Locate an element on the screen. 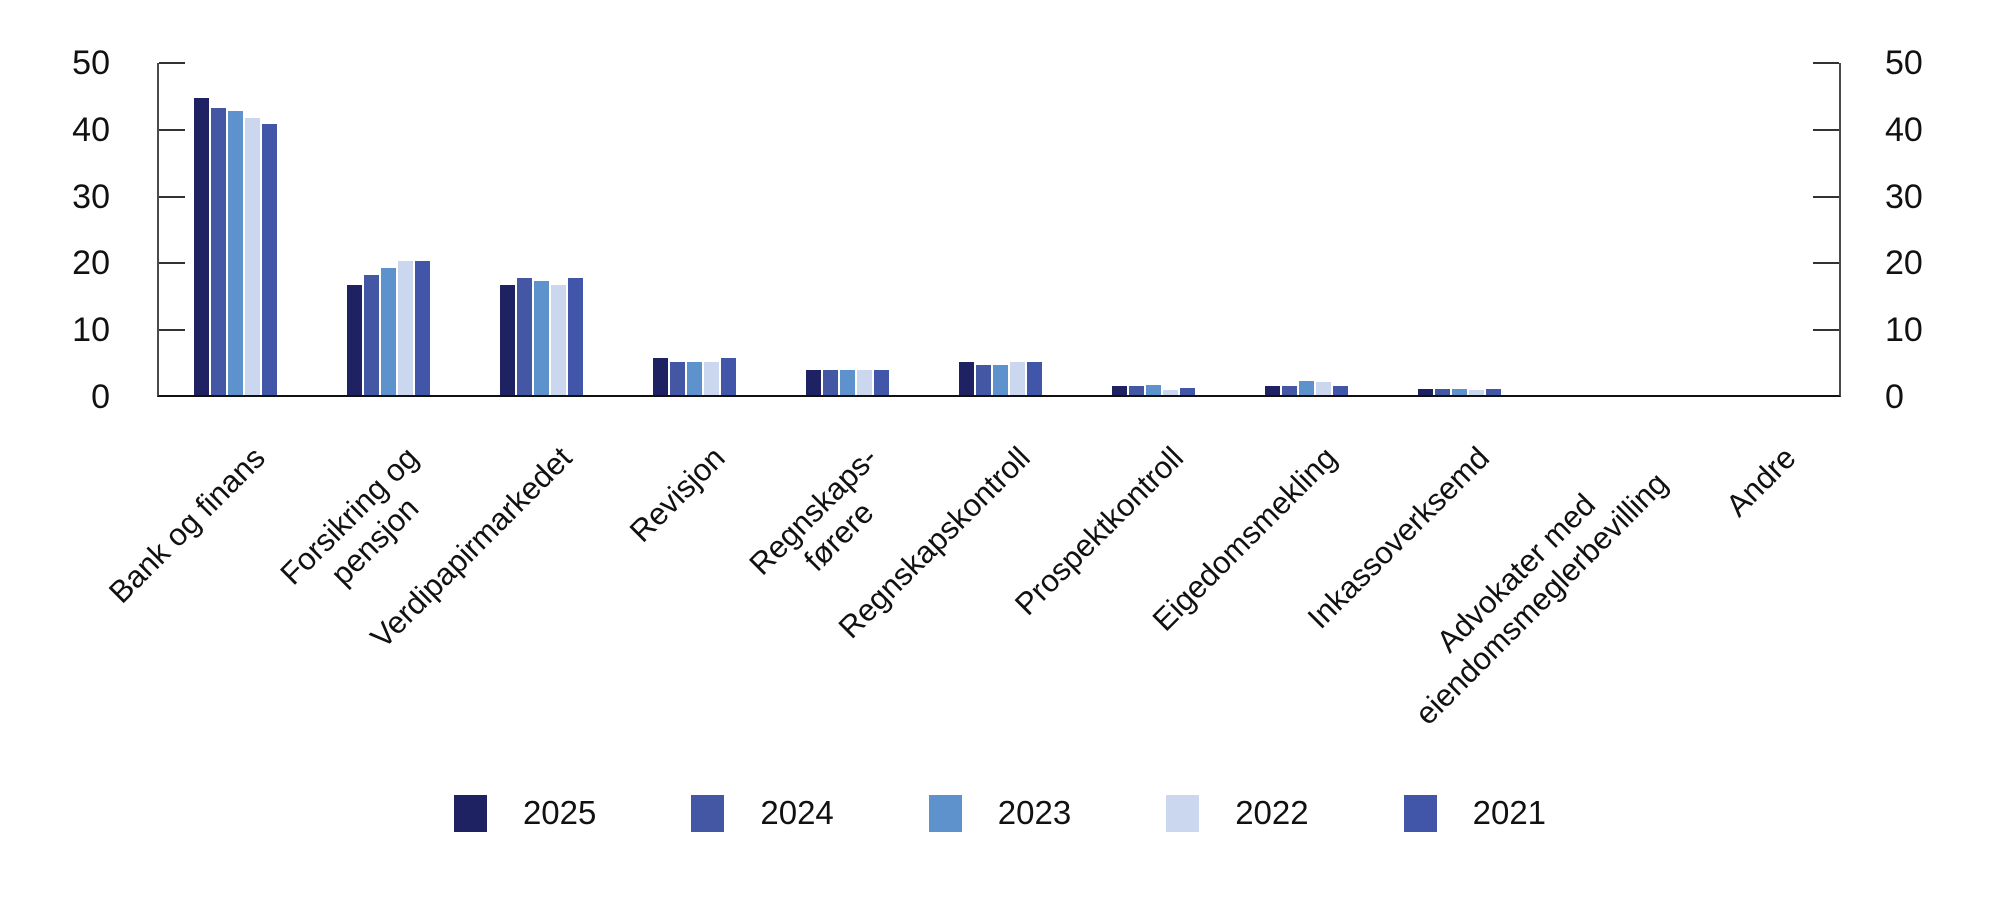  legend-item-2023: 2023 is located at coordinates (1000, 813).